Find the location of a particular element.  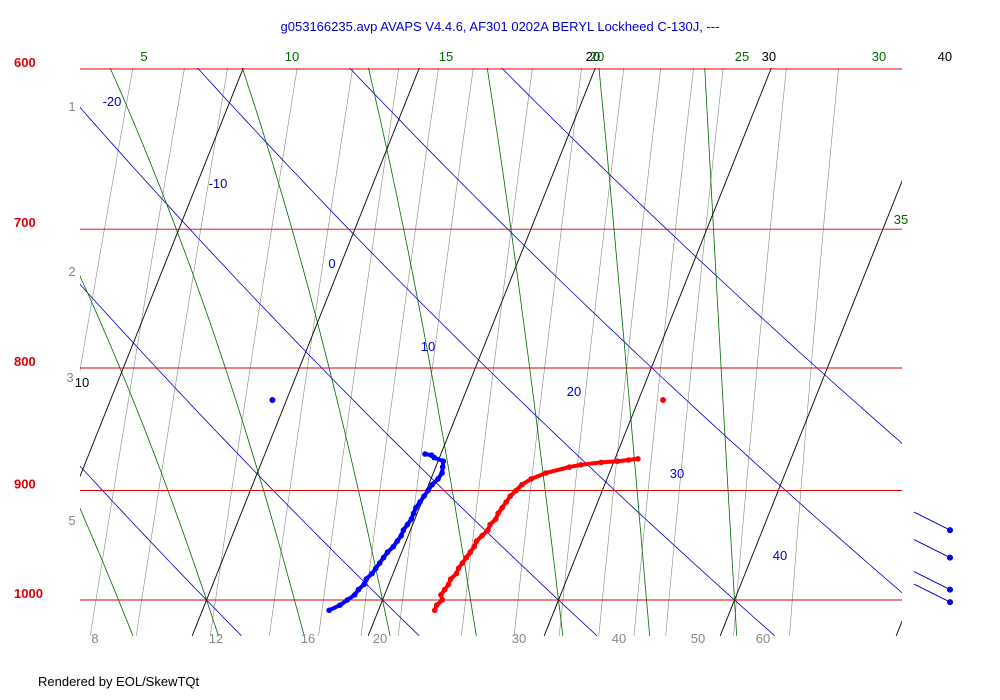

temperature-isolated-point is located at coordinates (663, 400).